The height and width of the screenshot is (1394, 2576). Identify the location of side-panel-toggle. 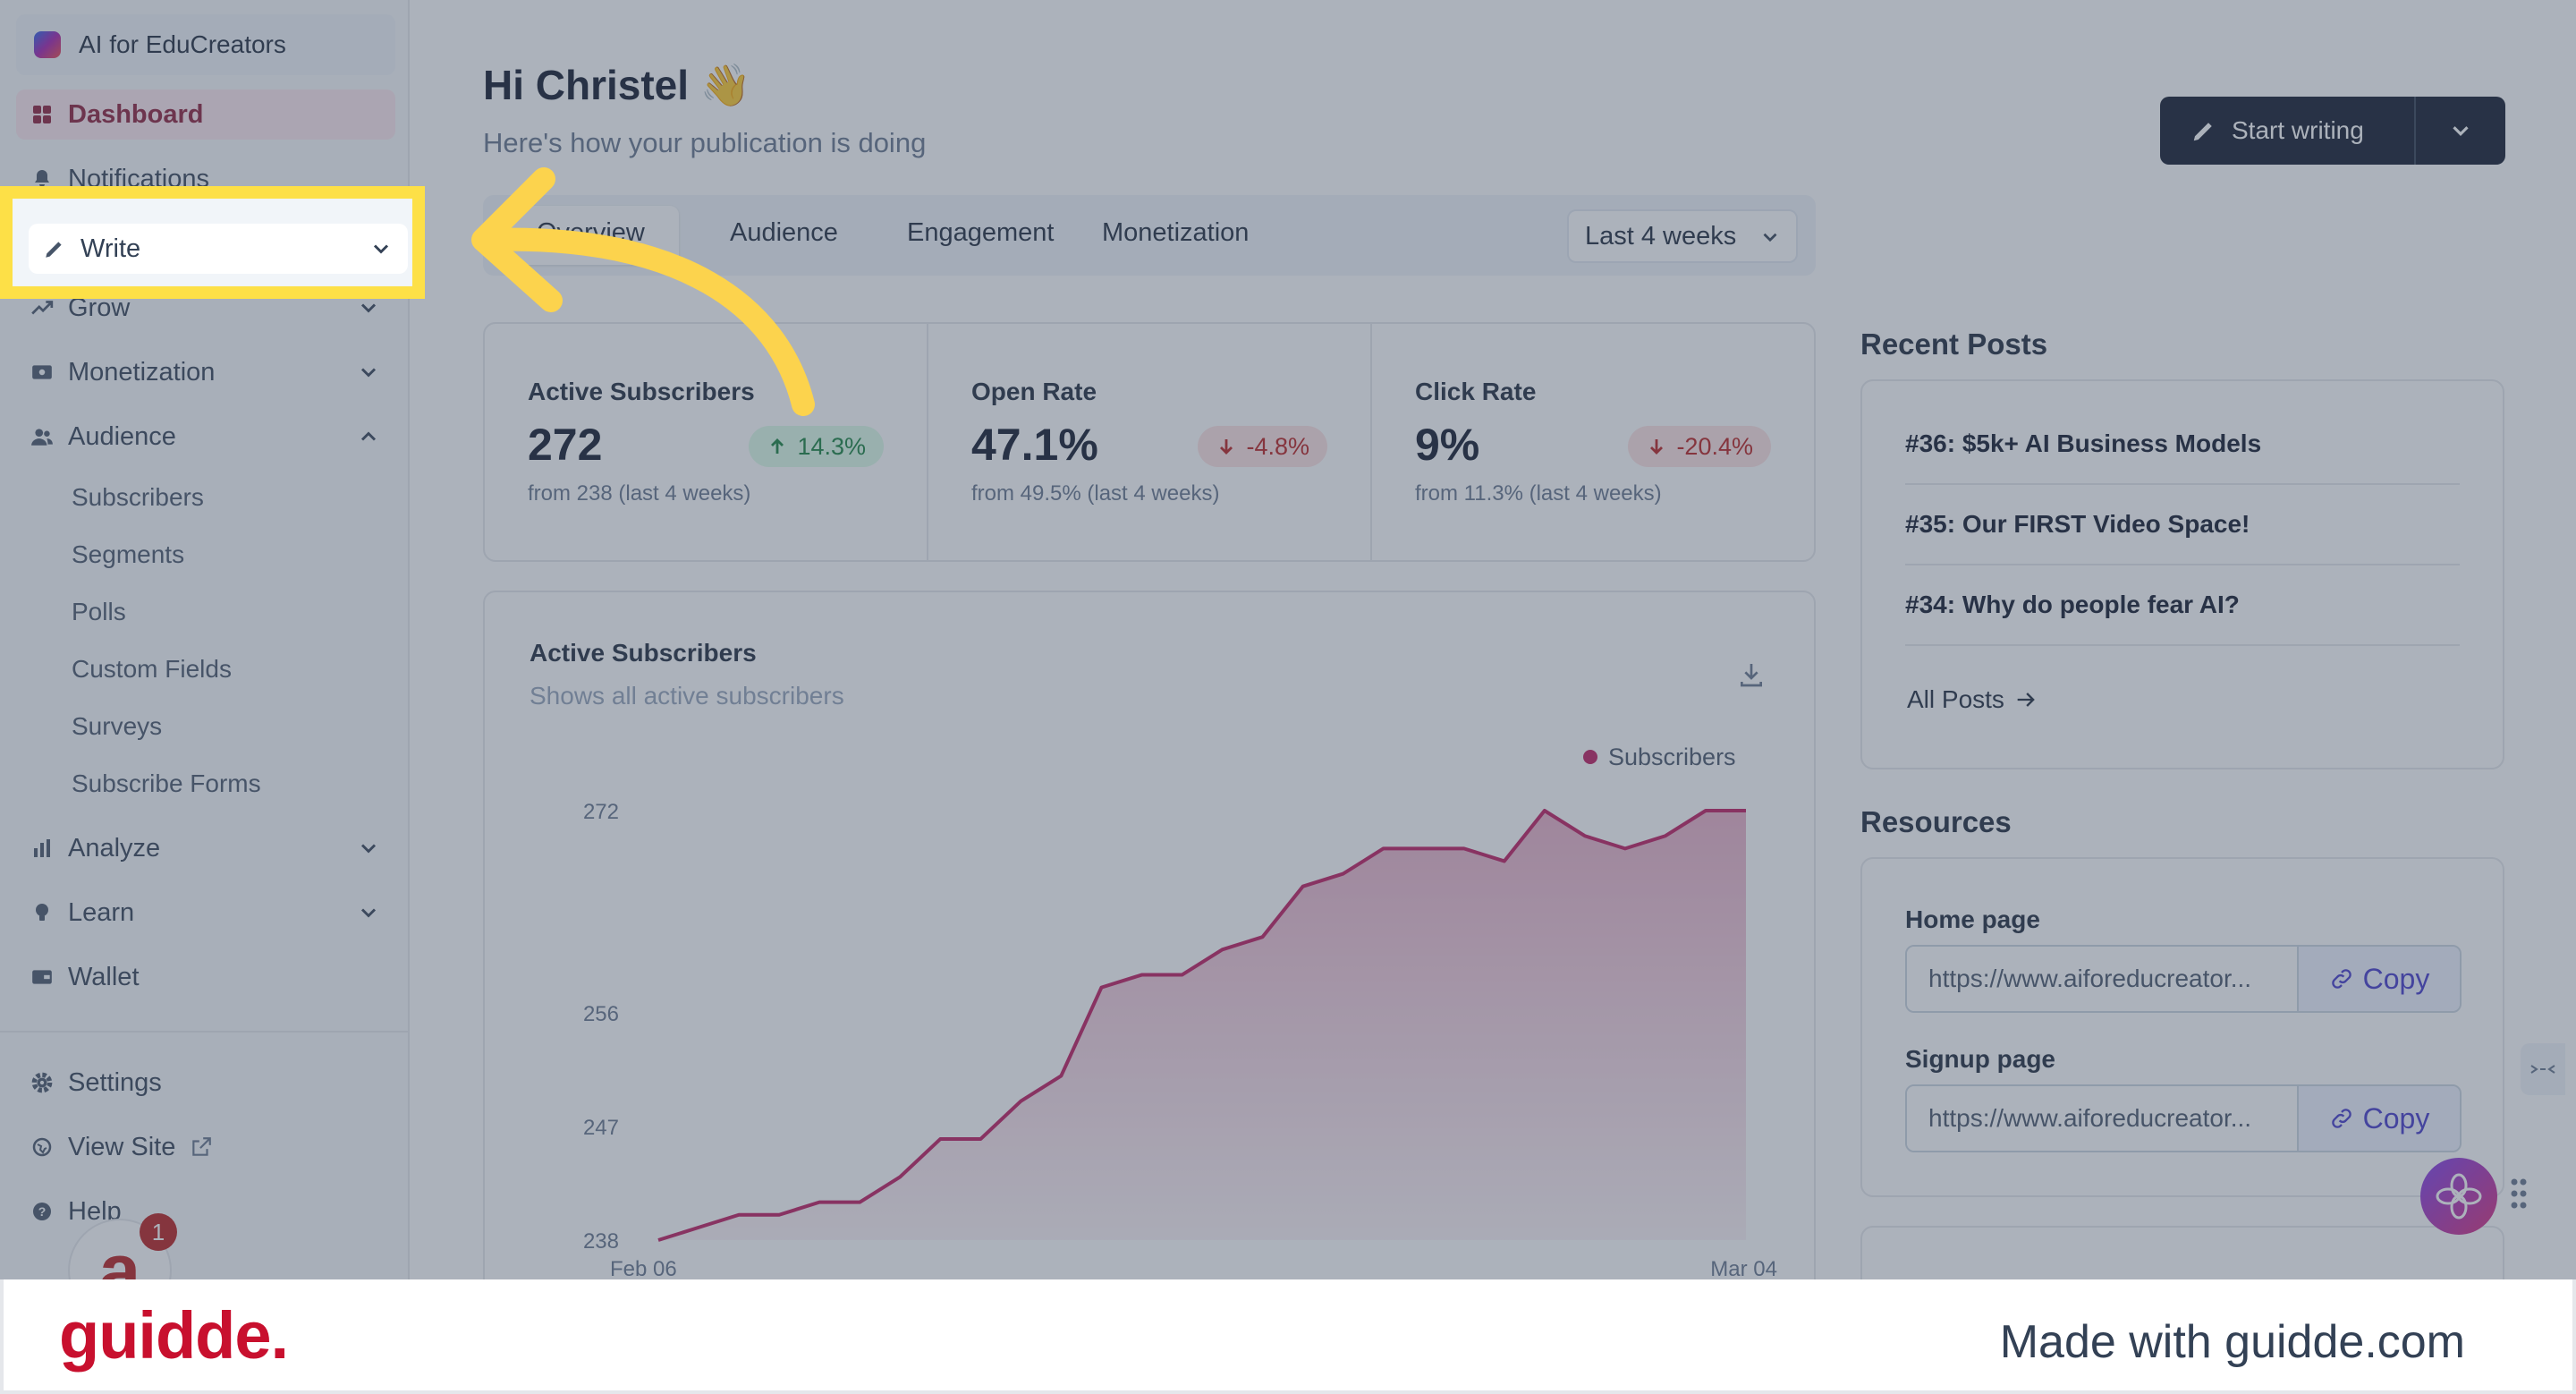
(2543, 1069).